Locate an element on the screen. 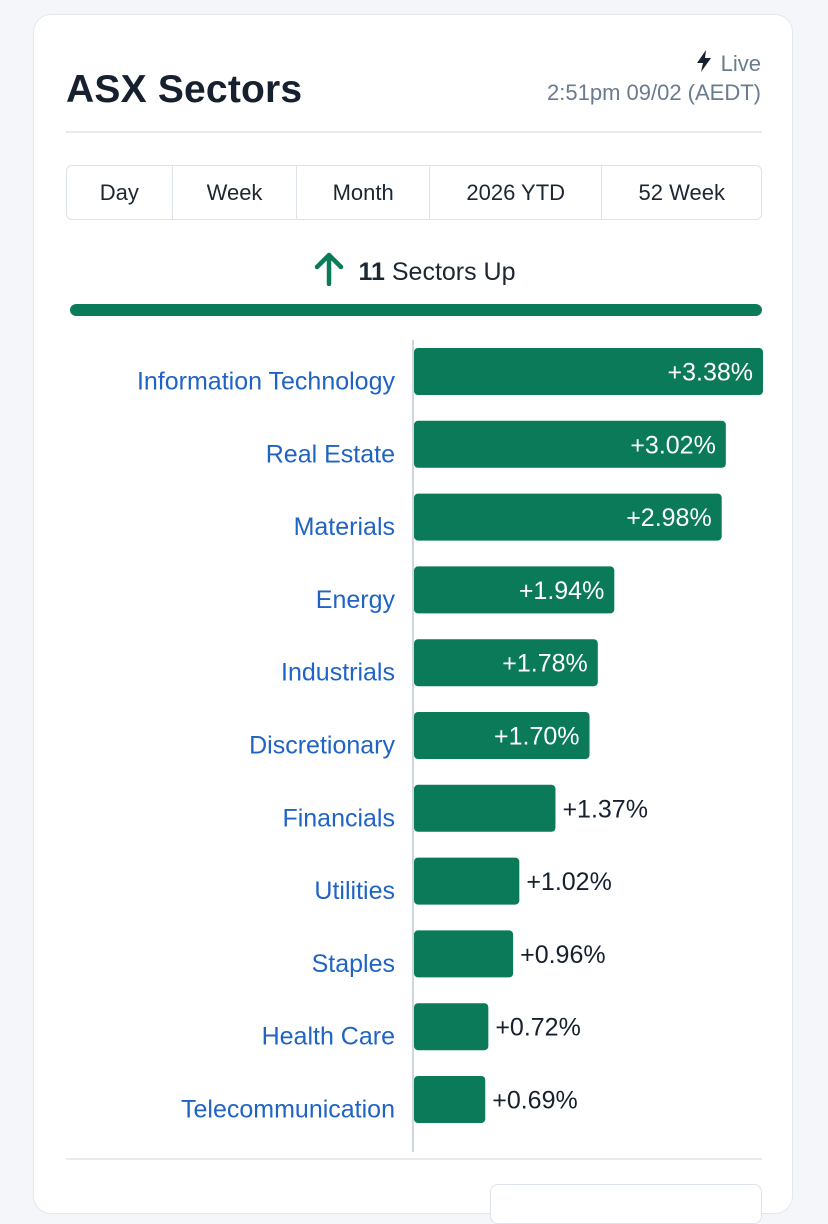 The width and height of the screenshot is (828, 1224). sector-value-label: +1.78% is located at coordinates (545, 664).